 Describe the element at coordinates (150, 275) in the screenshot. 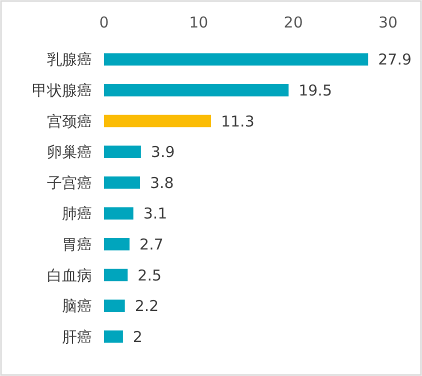

I see `data-label: 2.5` at that location.